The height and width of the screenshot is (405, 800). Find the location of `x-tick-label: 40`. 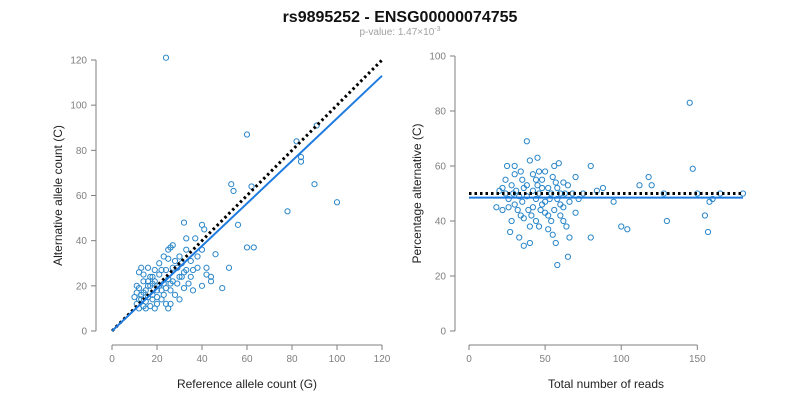

x-tick-label: 40 is located at coordinates (202, 359).